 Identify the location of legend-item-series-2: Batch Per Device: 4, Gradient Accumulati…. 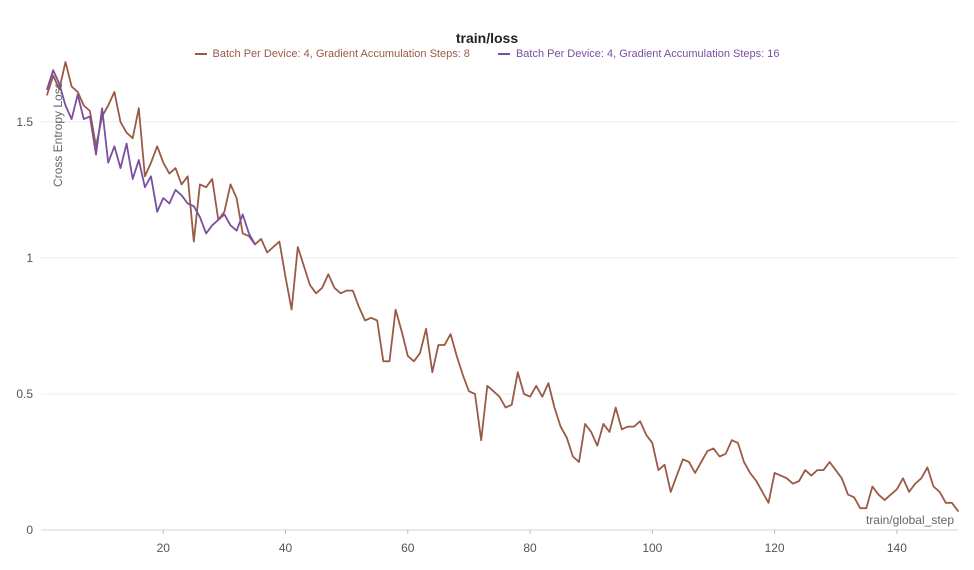
(638, 54).